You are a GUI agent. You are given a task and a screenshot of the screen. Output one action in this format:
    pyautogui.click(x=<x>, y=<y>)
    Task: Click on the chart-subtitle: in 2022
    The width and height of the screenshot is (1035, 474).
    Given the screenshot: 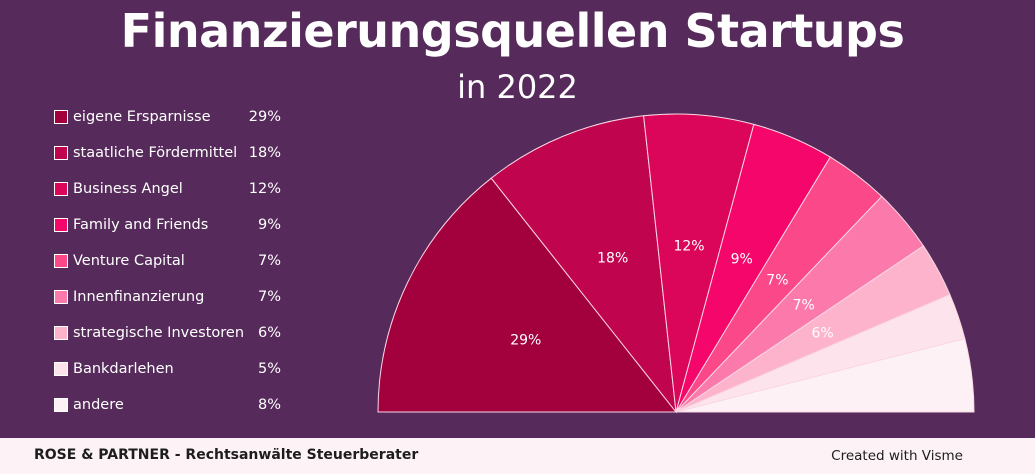 What is the action you would take?
    pyautogui.click(x=517, y=87)
    